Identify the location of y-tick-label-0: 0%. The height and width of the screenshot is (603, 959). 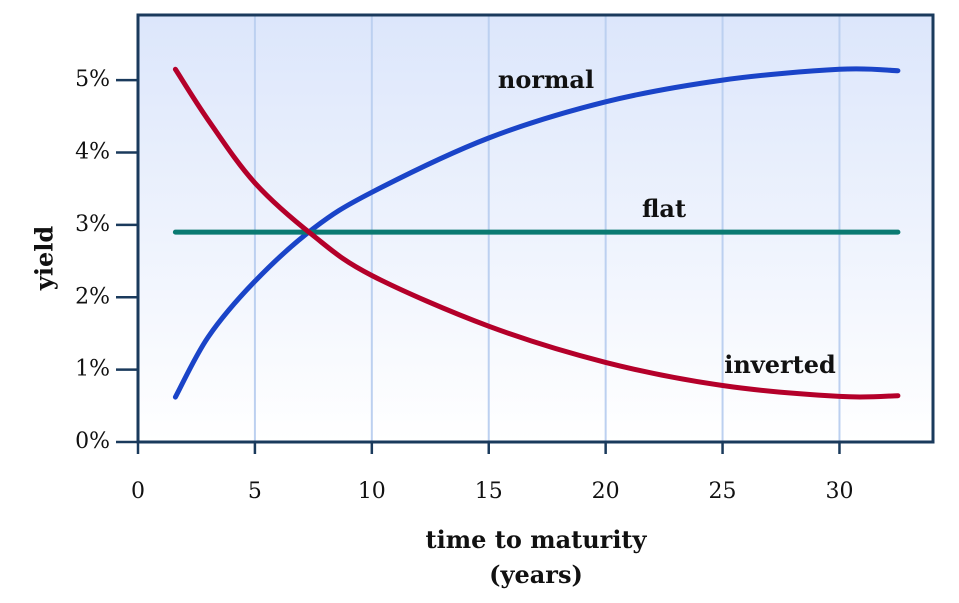
(92, 441).